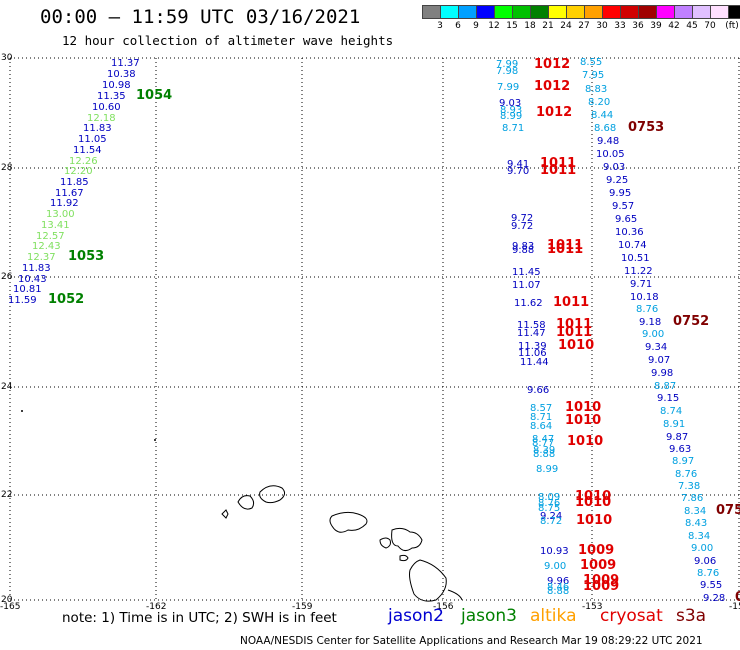  Describe the element at coordinates (644, 297) in the screenshot. I see `wave-height-value: 10.18` at that location.